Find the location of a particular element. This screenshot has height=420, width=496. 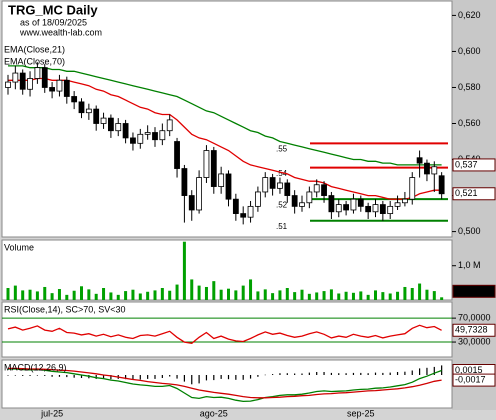

last-value-label: -0,0017 is located at coordinates (470, 379).